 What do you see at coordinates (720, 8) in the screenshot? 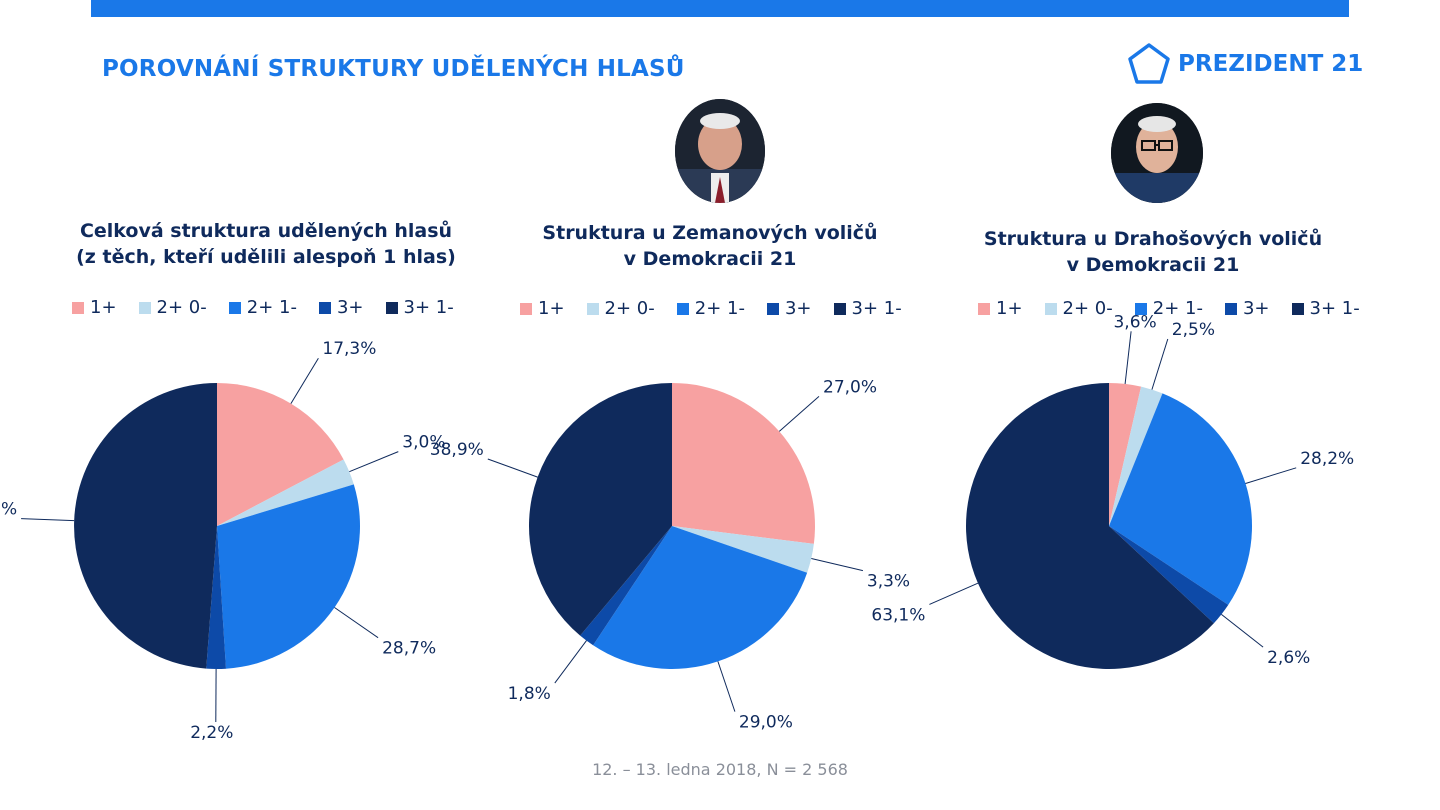
I see `top-accent-bar` at bounding box center [720, 8].